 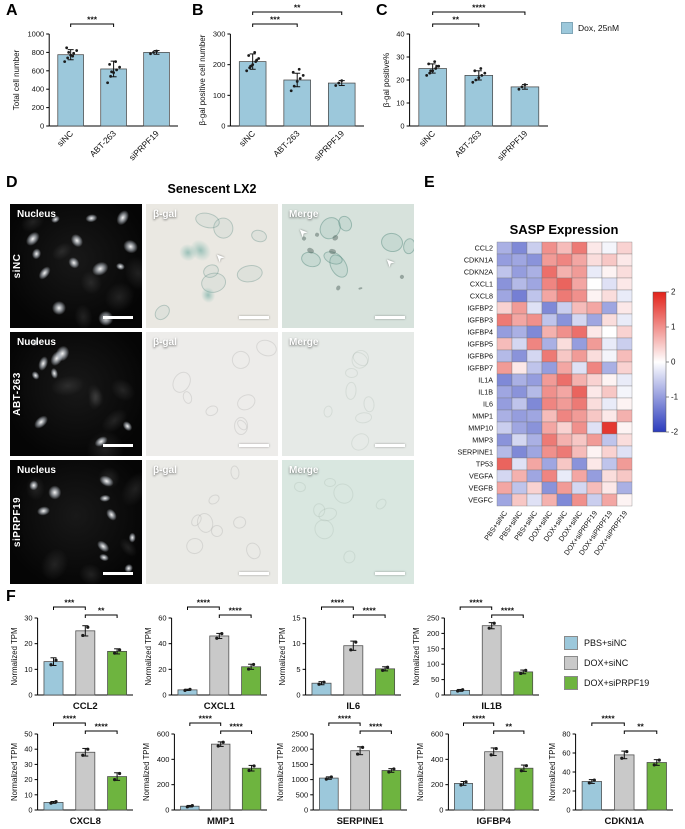 I want to click on gene-title: SERPINE1, so click(x=361, y=821).